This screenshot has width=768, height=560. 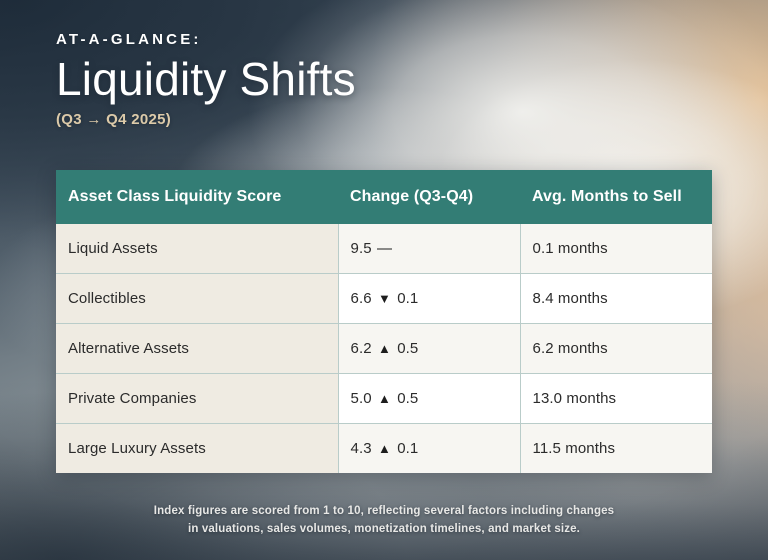 I want to click on table-row: Private Companies 5.0 ▲ 0.5 13.0 months, so click(x=384, y=398).